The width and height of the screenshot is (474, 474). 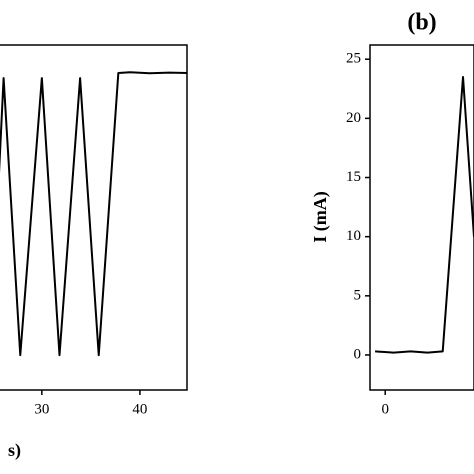 I want to click on y-tick-label: 10, so click(x=353, y=236).